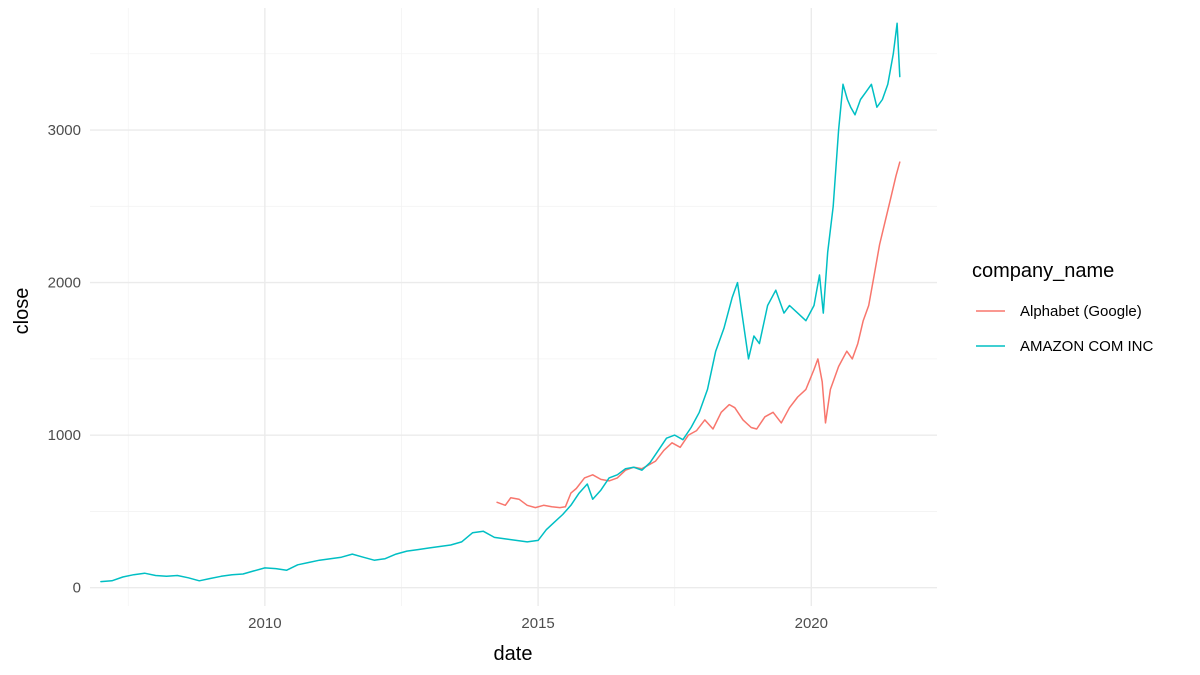 The width and height of the screenshot is (1200, 675). I want to click on x-tick-labels: 2010 2015 2020, so click(538, 623).